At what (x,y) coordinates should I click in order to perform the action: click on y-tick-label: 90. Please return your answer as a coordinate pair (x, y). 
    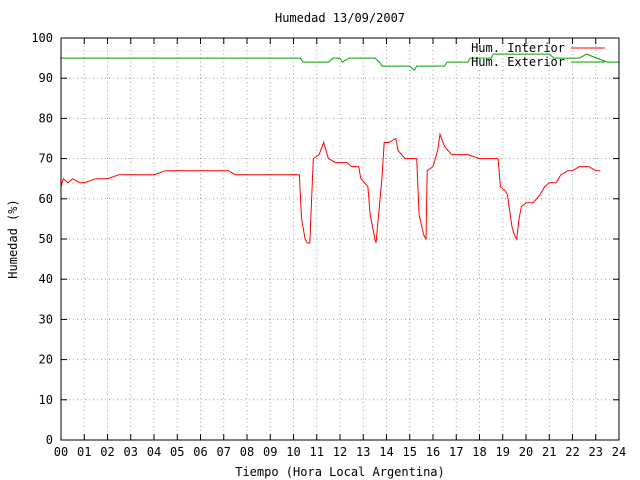
    Looking at the image, I should click on (46, 78).